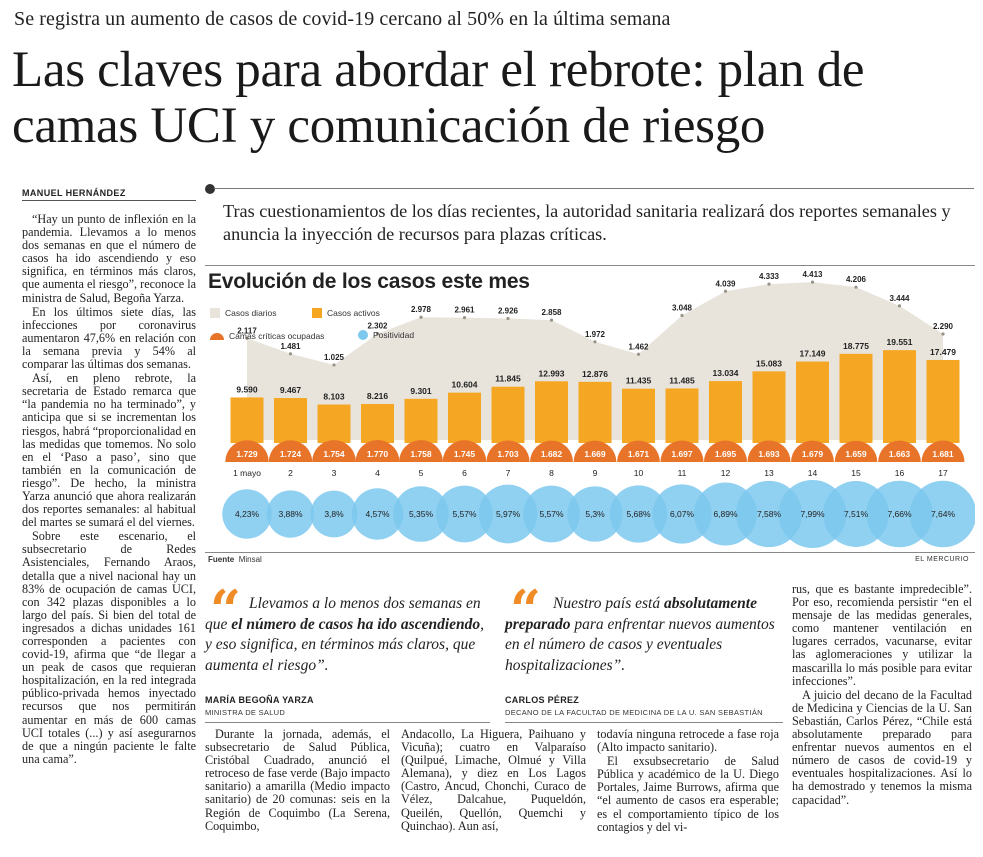 The image size is (983, 857). Describe the element at coordinates (943, 514) in the screenshot. I see `positivity-label: 7,64%` at that location.